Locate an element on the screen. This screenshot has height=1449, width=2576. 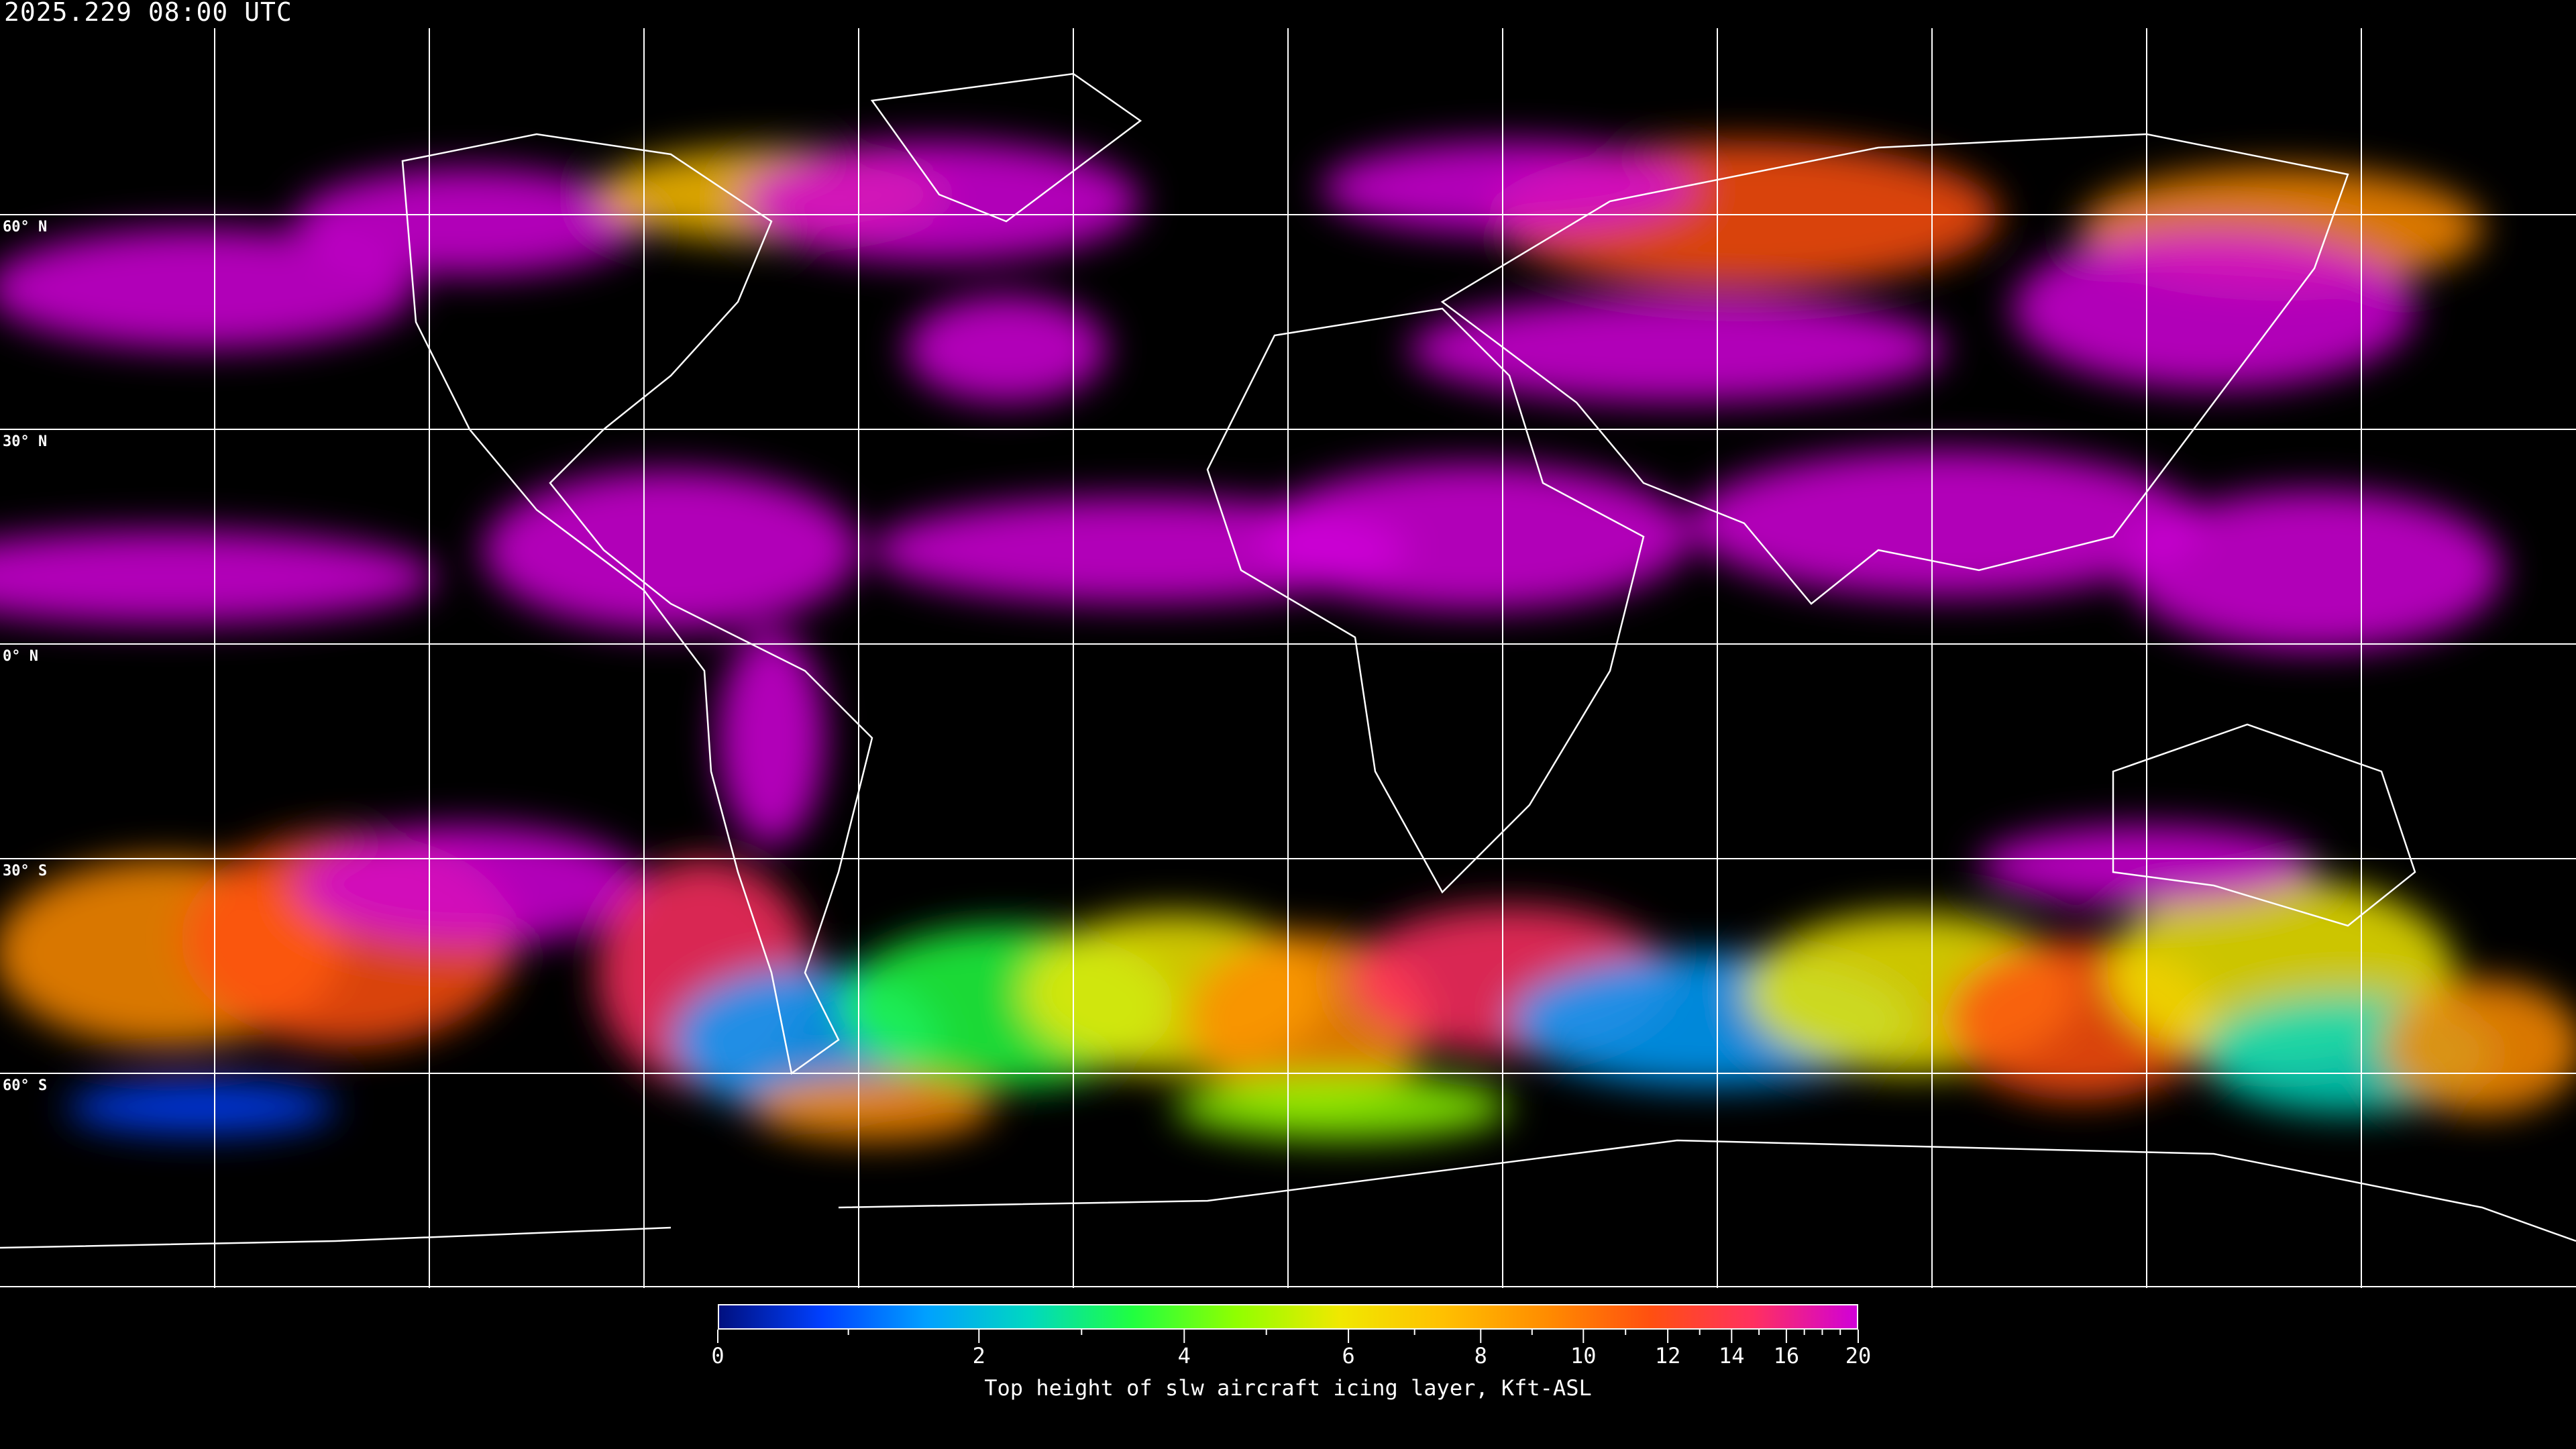
timestamp-title: 2025.229 08:00 UTC is located at coordinates (148, 13).